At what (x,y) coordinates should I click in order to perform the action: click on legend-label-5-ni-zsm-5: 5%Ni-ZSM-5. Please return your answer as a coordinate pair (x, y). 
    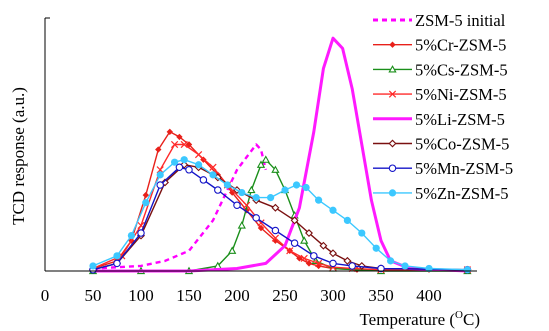
    Looking at the image, I should click on (461, 94).